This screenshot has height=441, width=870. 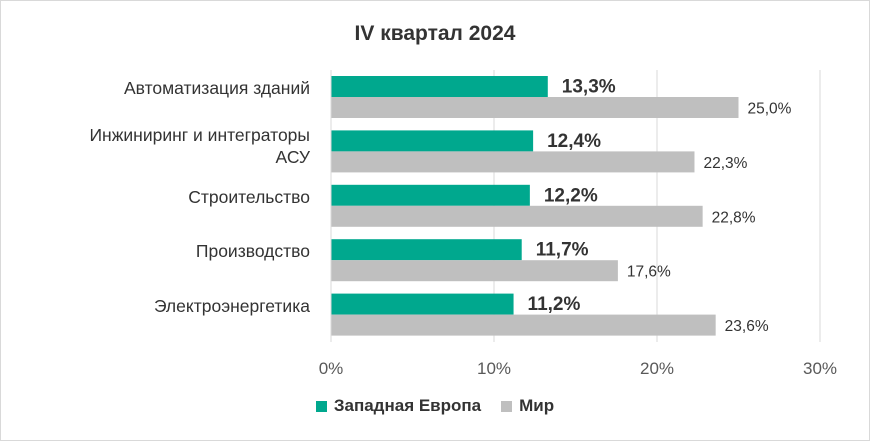 I want to click on legend: Западная Европа Мир, so click(x=435, y=406).